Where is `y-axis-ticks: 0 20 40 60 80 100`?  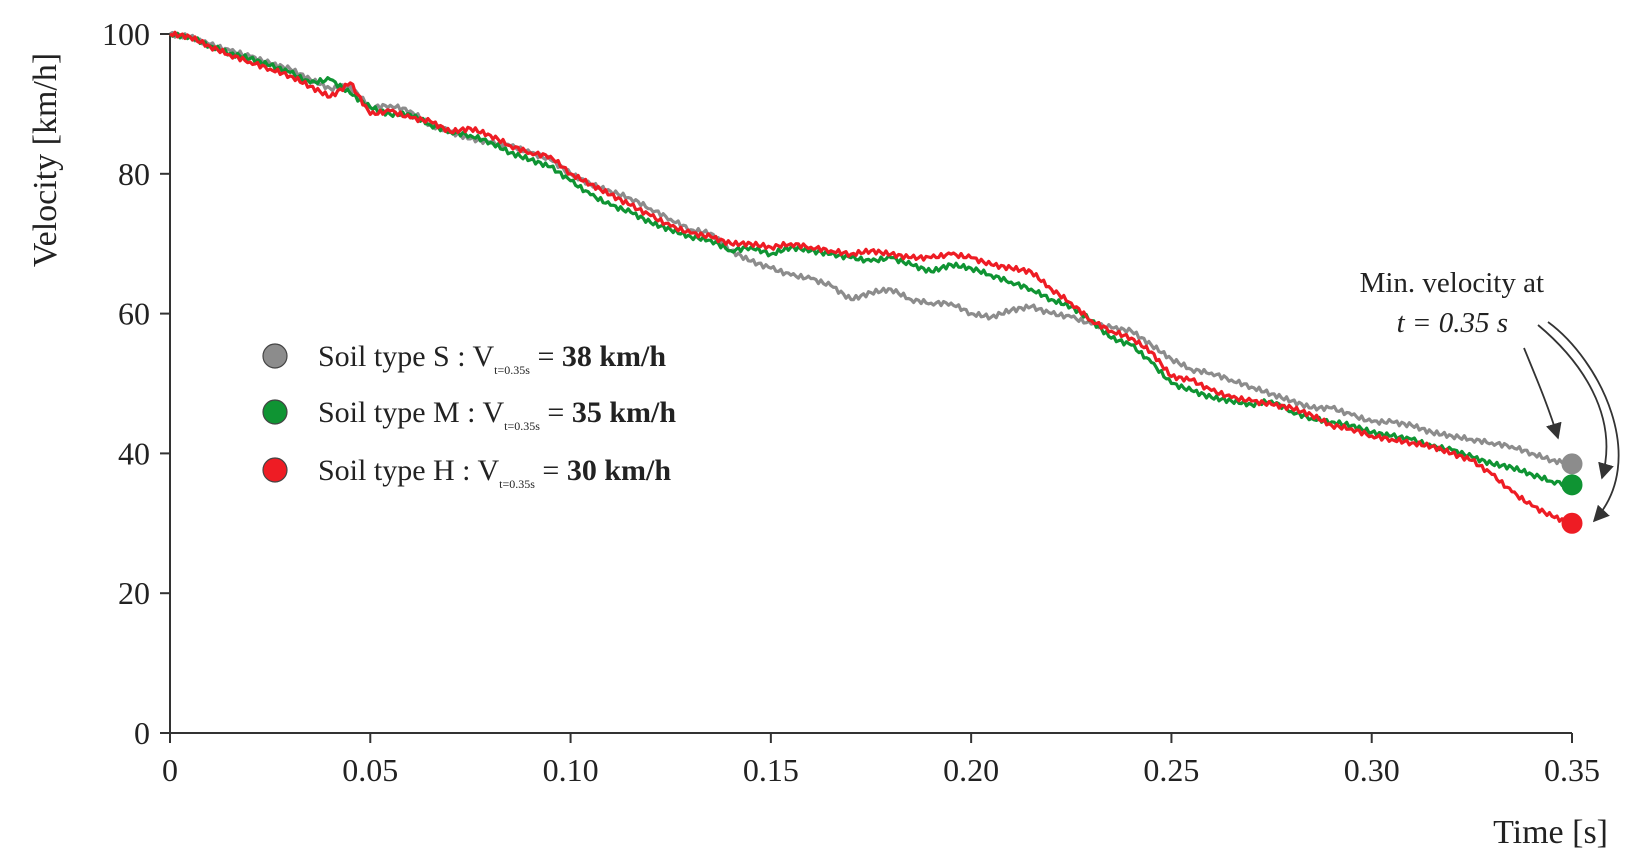
y-axis-ticks: 0 20 40 60 80 100 is located at coordinates (136, 383).